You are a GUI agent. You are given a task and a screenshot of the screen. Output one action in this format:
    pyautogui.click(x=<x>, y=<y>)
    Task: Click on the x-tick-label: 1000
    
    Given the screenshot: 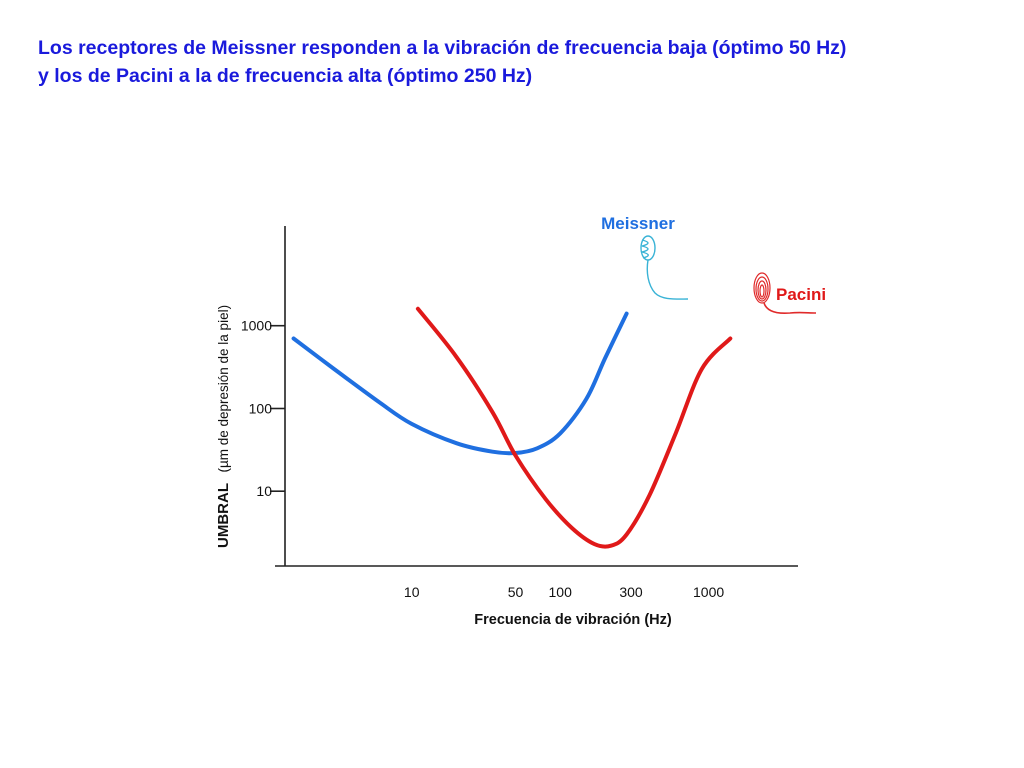 What is the action you would take?
    pyautogui.click(x=708, y=592)
    